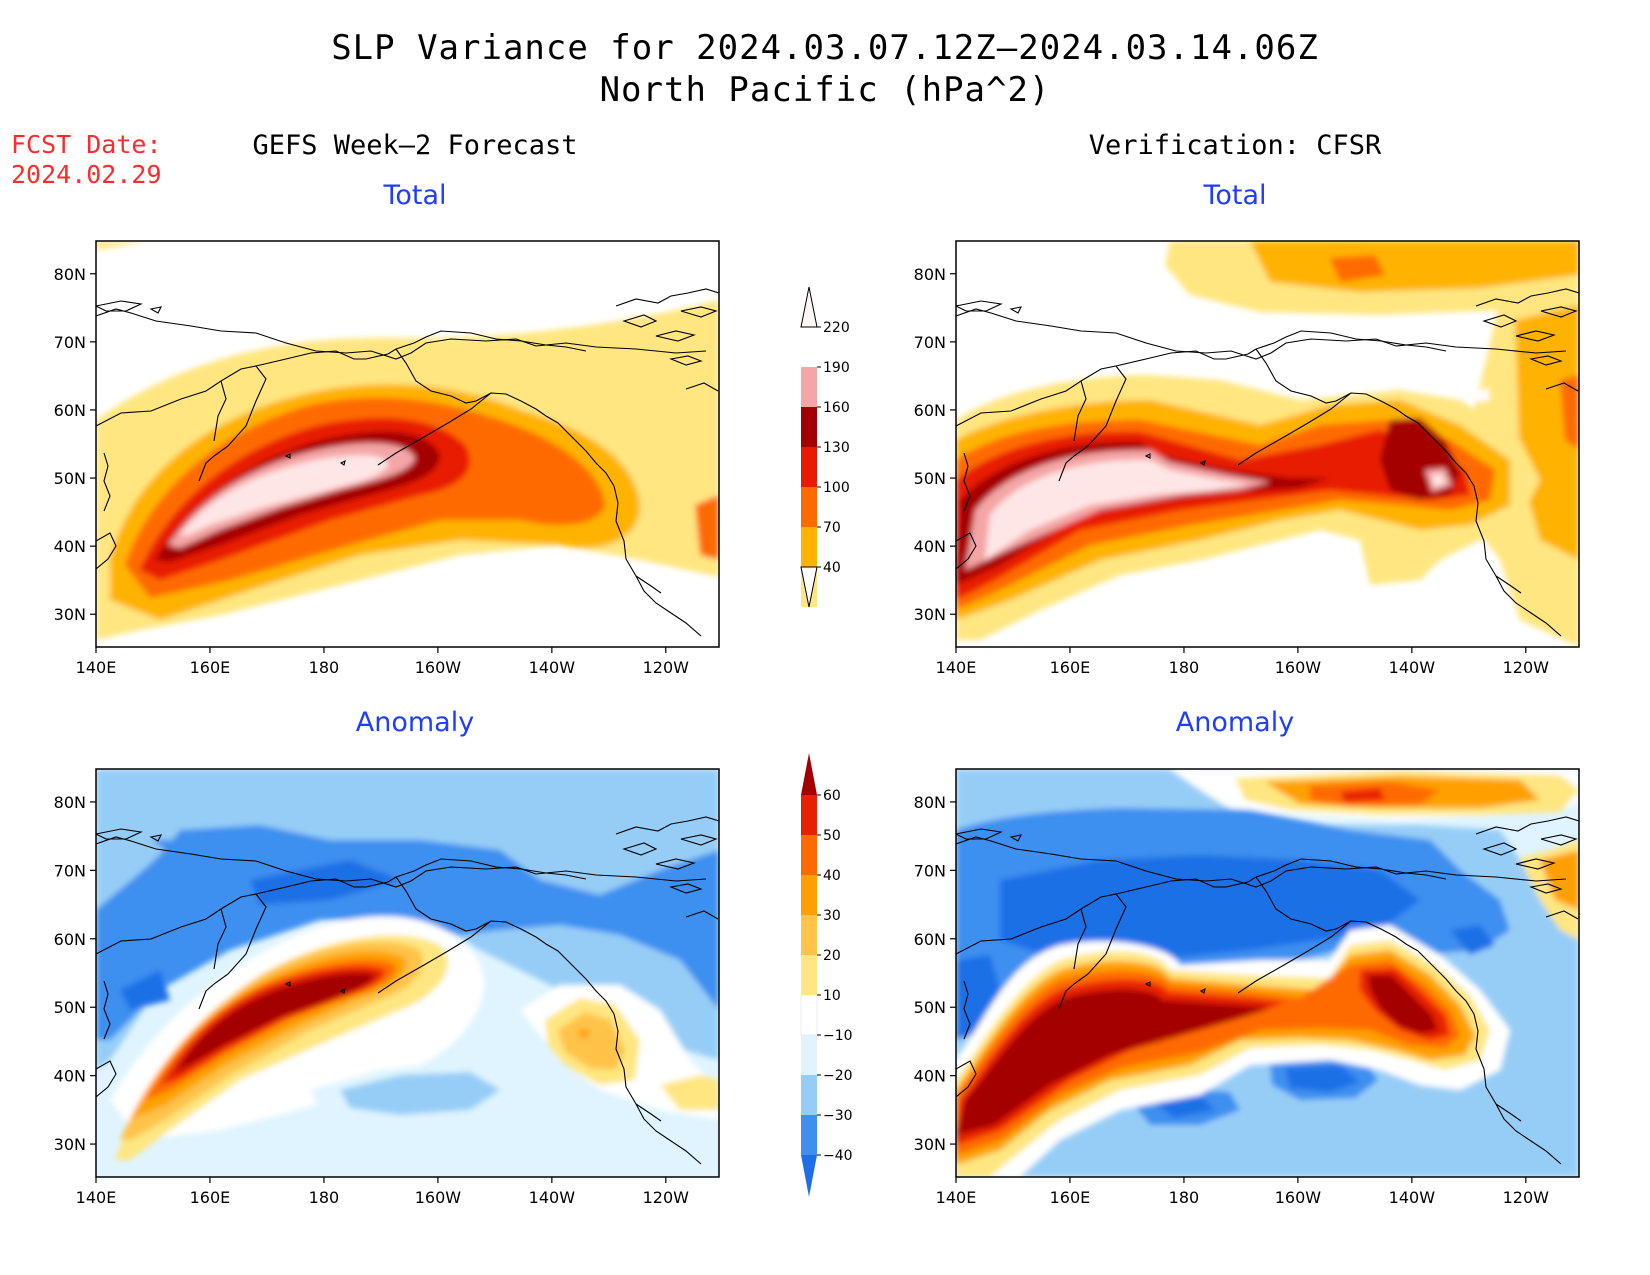 The width and height of the screenshot is (1650, 1275). Describe the element at coordinates (415, 145) in the screenshot. I see `left-column-title: GEFS Week–2 Forecast` at that location.